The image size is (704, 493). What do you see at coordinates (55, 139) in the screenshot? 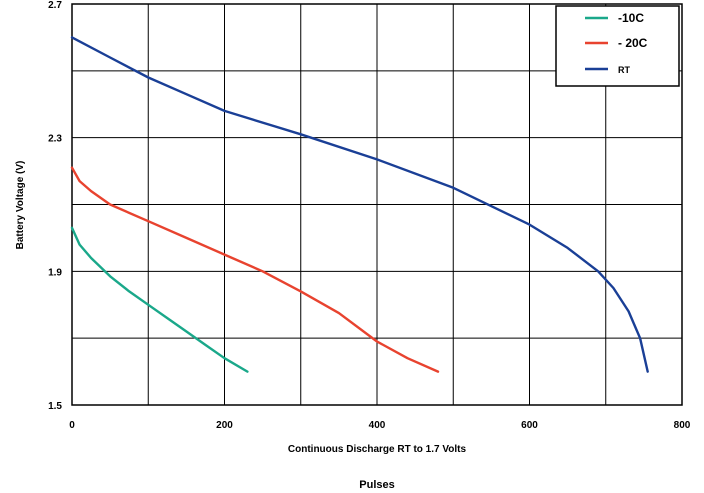
I see `y-tick-label: 2.3` at bounding box center [55, 139].